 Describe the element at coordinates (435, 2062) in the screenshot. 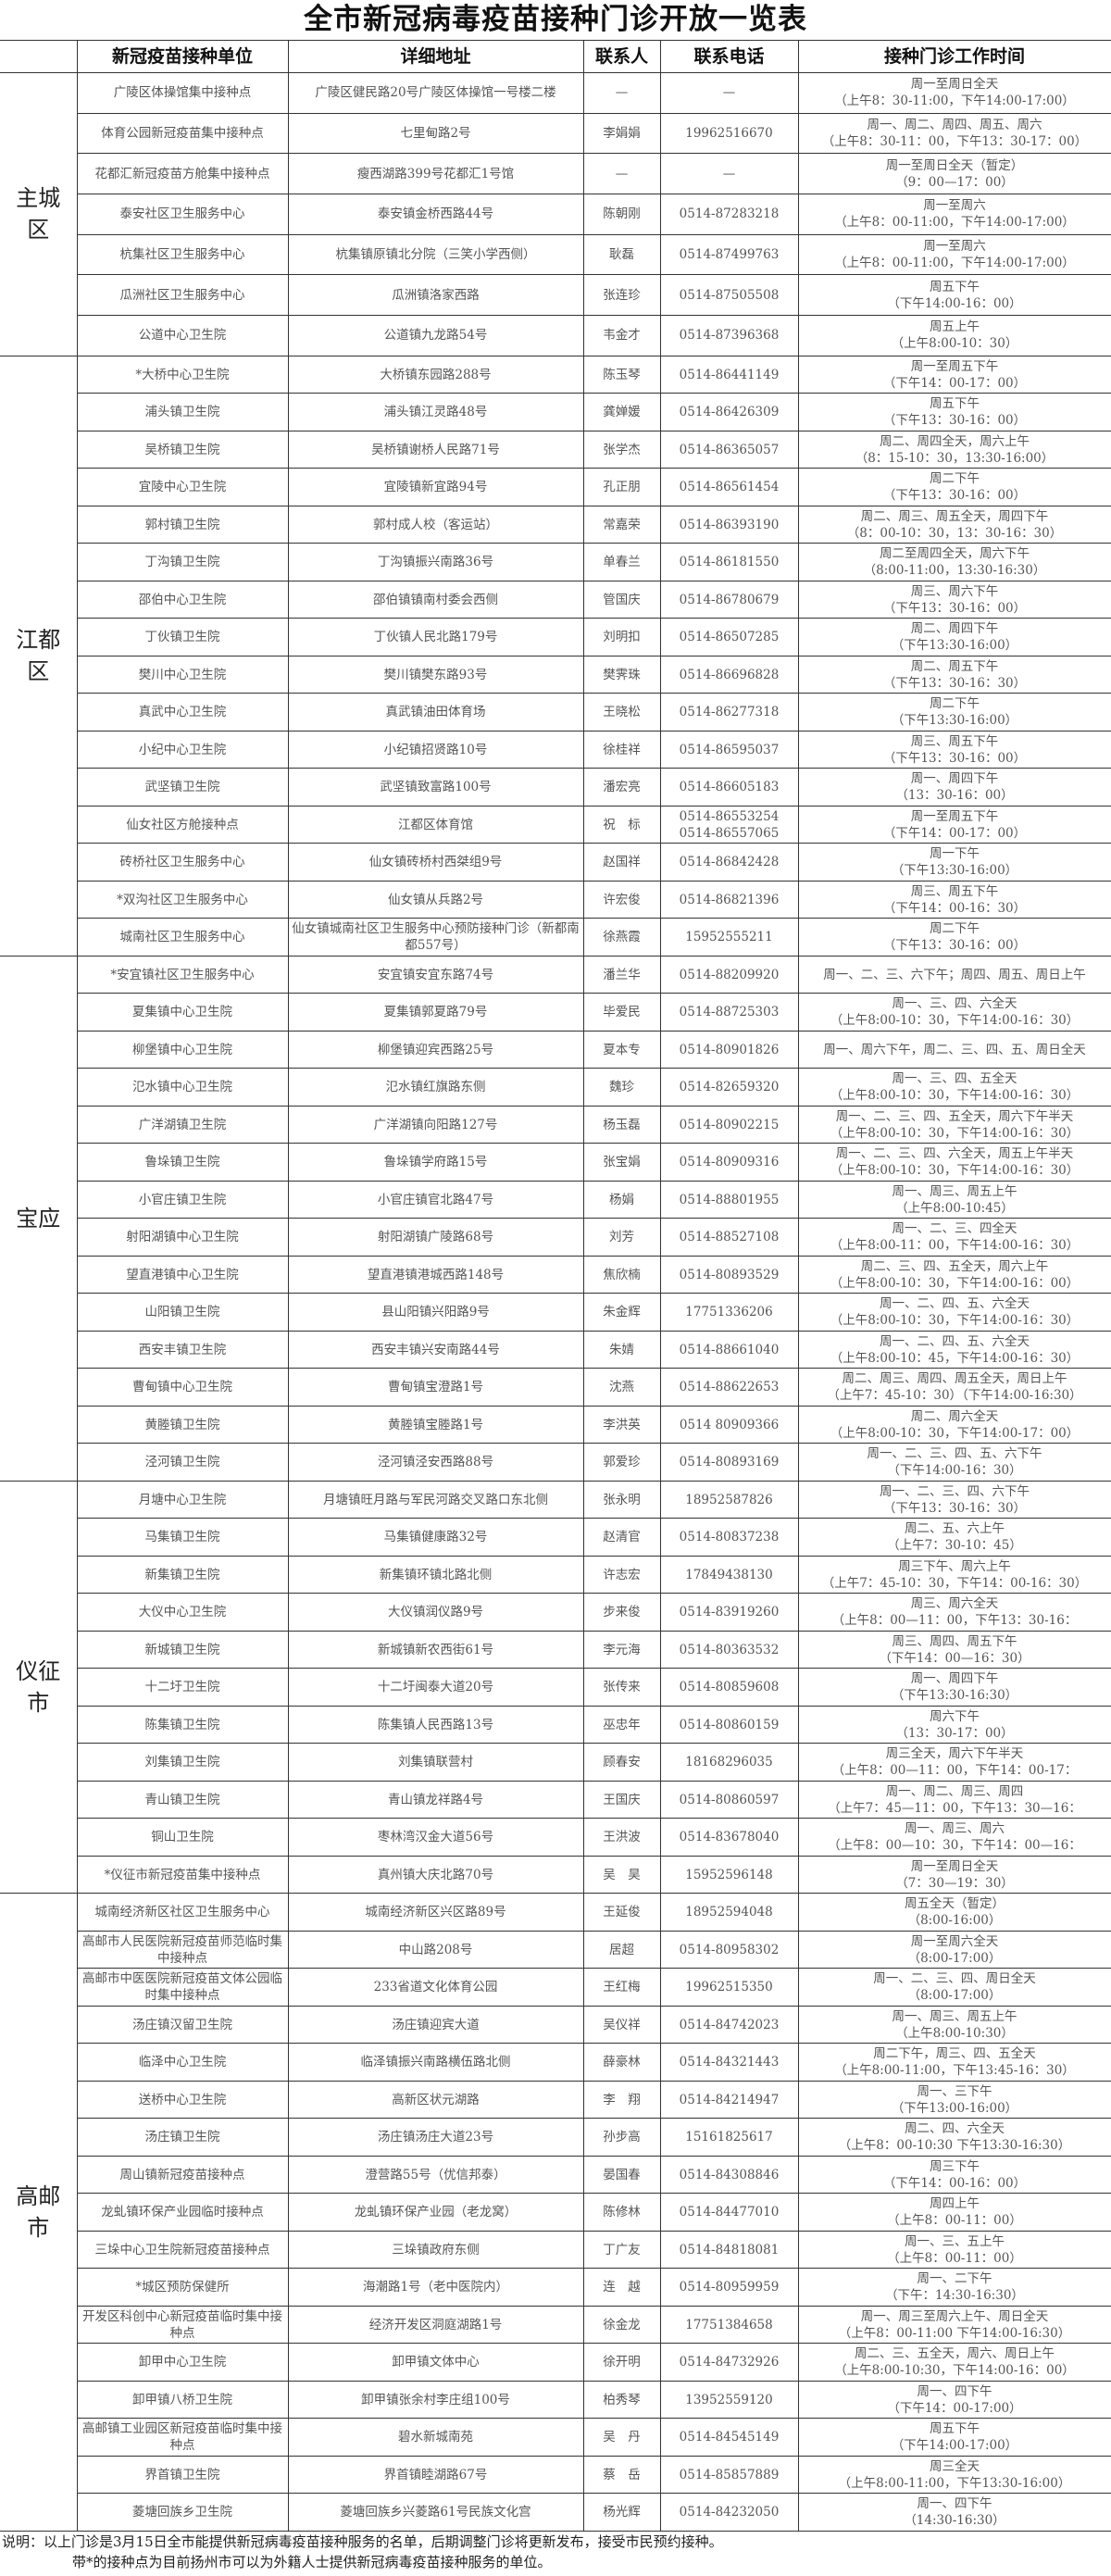

I see `address-cell: 临泽镇振兴南路横伍路北侧` at that location.